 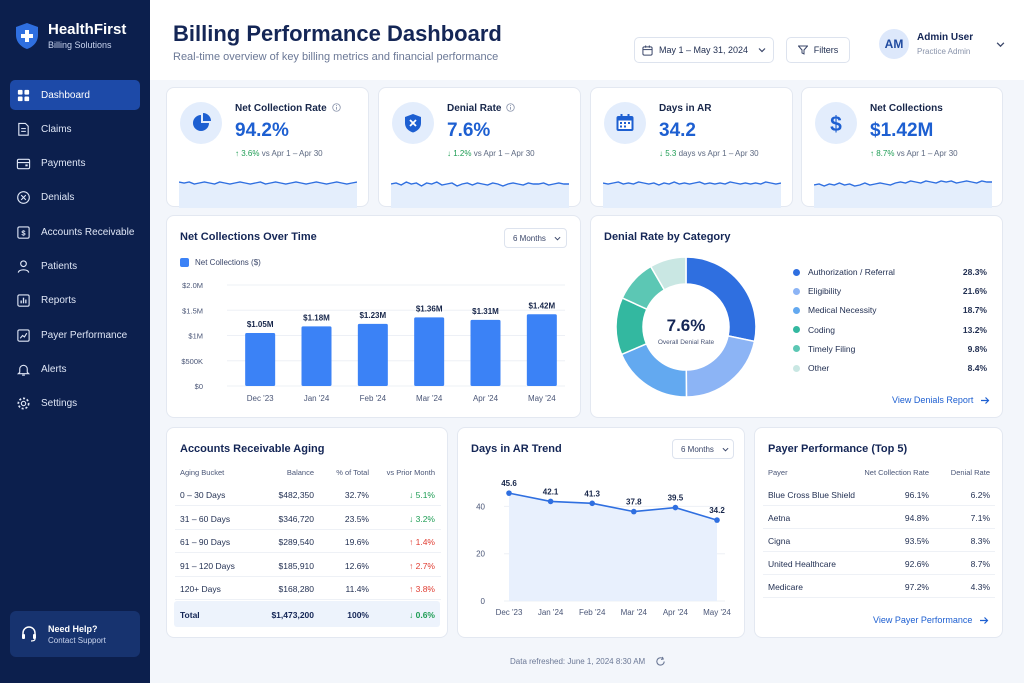 I want to click on legend-category: Medical Necessity, so click(x=842, y=310).